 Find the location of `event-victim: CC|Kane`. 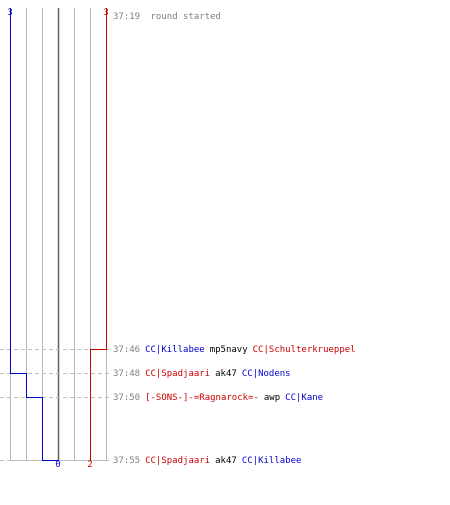

event-victim: CC|Kane is located at coordinates (304, 398).